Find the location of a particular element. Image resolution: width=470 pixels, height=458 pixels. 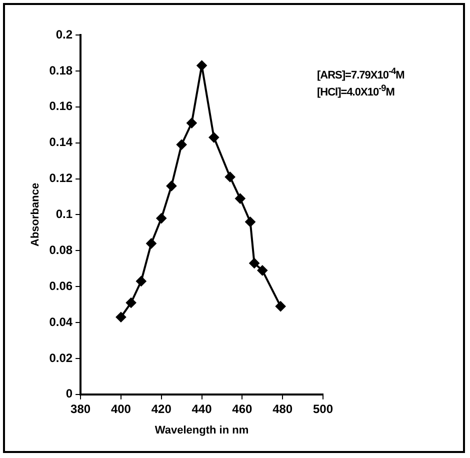

x-axis-title: Wavelength in nm is located at coordinates (201, 430).